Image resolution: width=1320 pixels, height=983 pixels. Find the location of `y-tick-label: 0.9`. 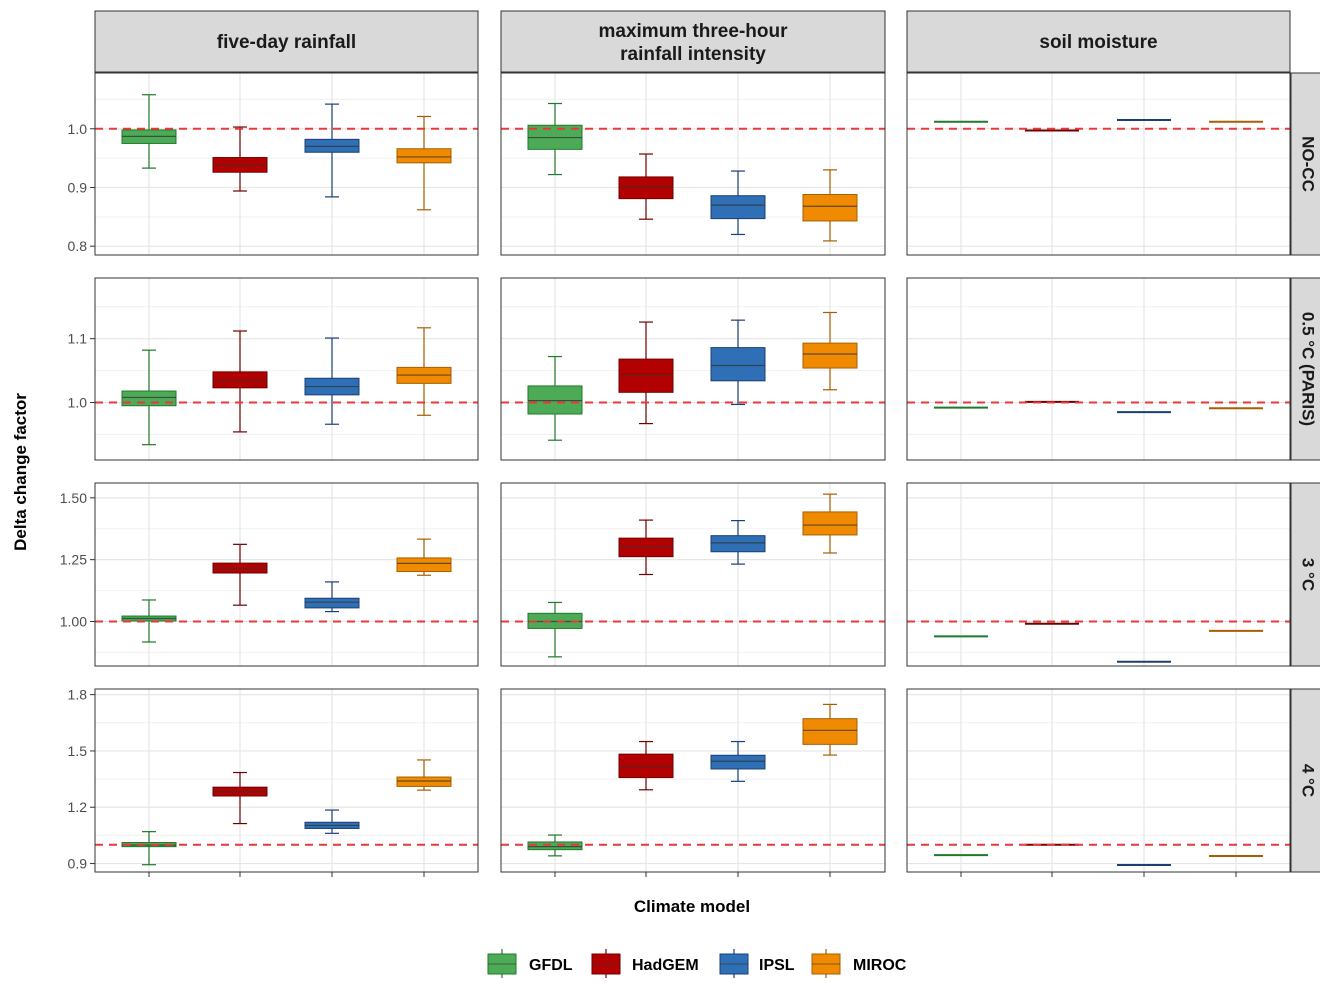

y-tick-label: 0.9 is located at coordinates (78, 187).